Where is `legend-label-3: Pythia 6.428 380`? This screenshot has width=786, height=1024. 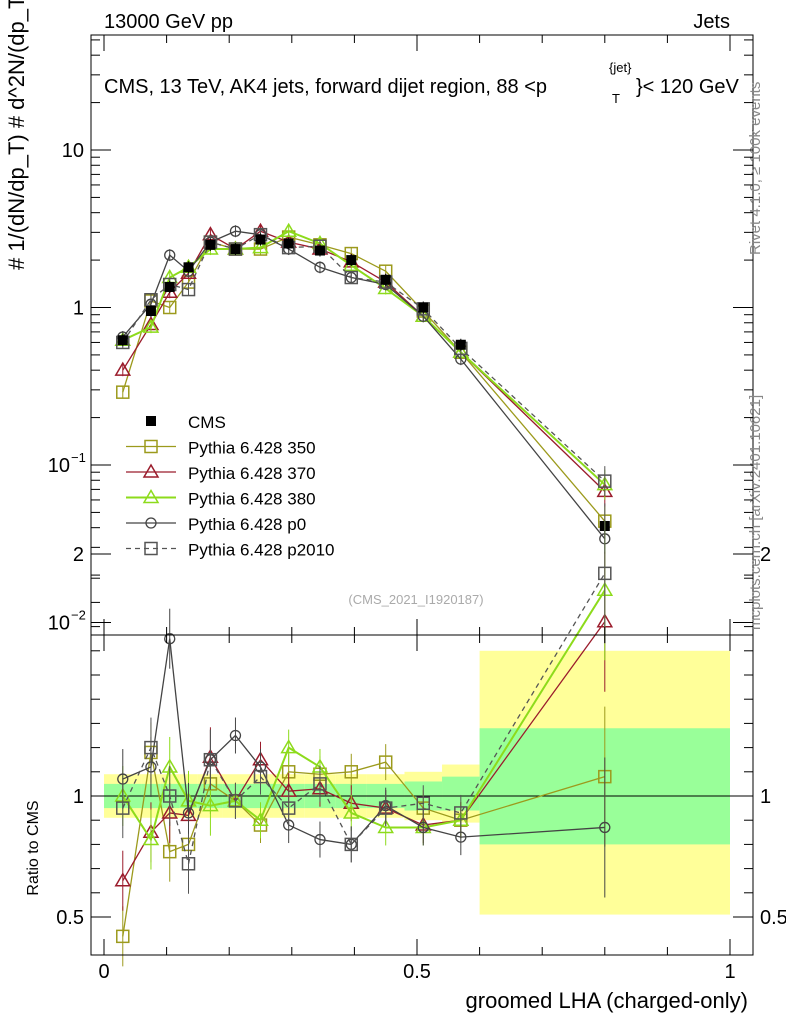
legend-label-3: Pythia 6.428 380 is located at coordinates (252, 499).